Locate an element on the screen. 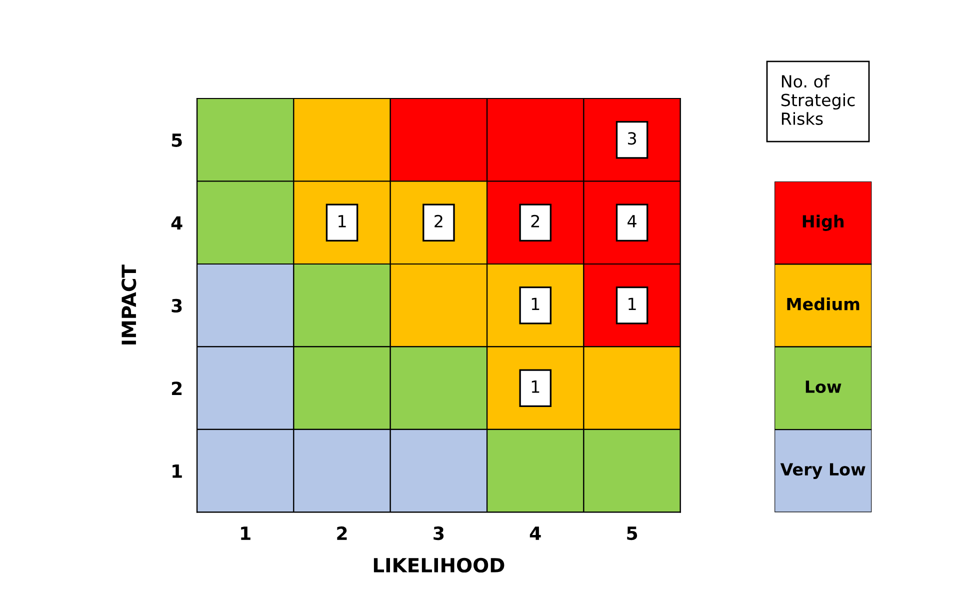 This screenshot has width=961, height=597. x-tick-label: 4 is located at coordinates (535, 533).